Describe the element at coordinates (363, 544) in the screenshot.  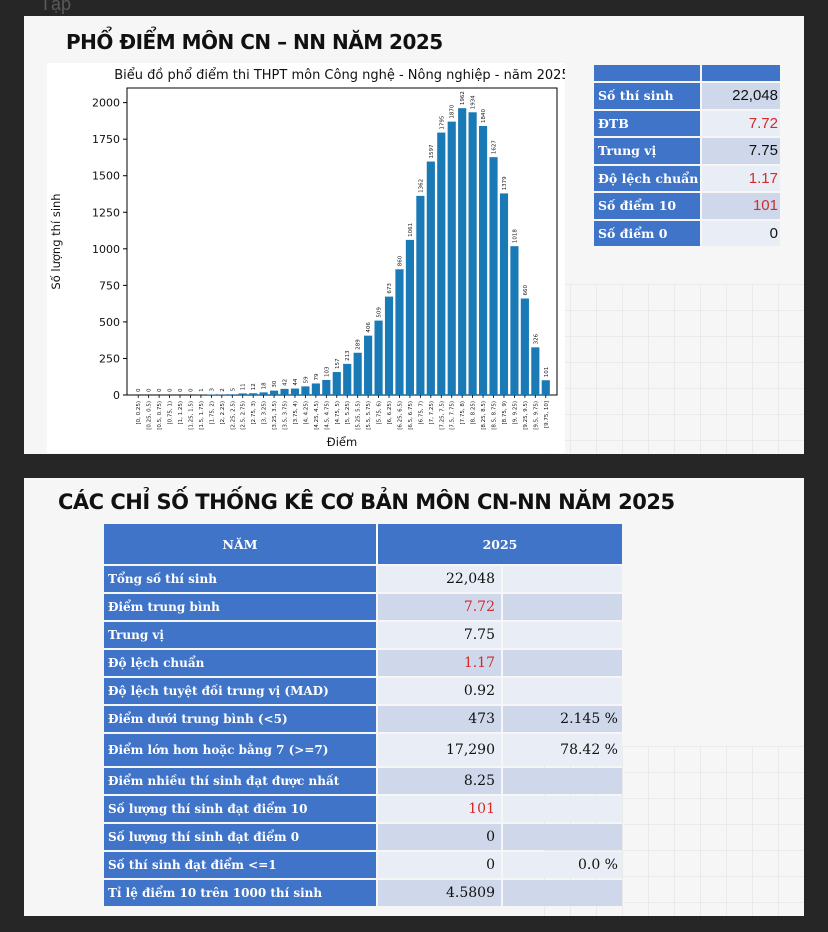
I see `statistics-table-header: NĂM 2025` at that location.